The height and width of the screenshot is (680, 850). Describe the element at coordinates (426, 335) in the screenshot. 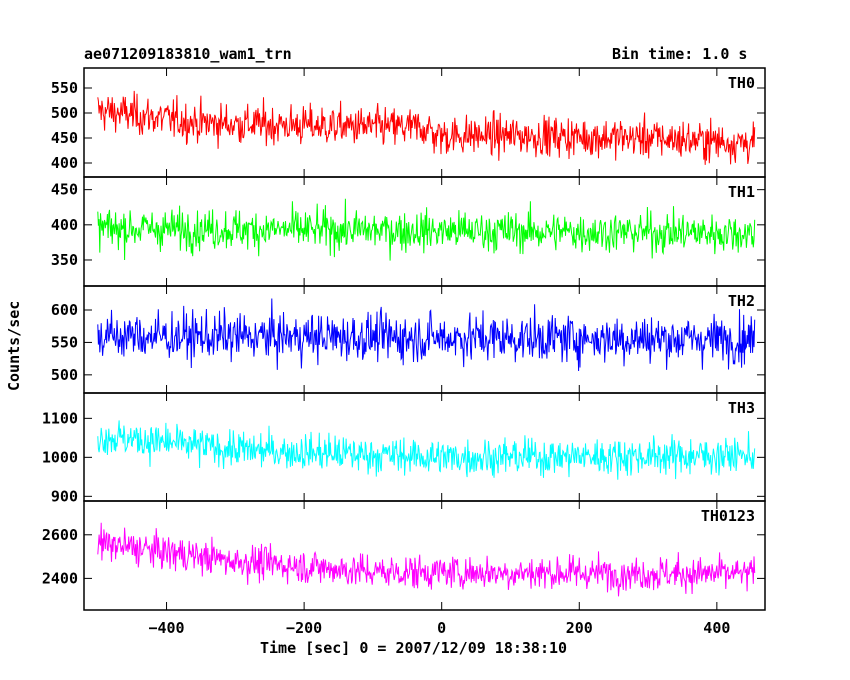

I see `series-th2` at that location.